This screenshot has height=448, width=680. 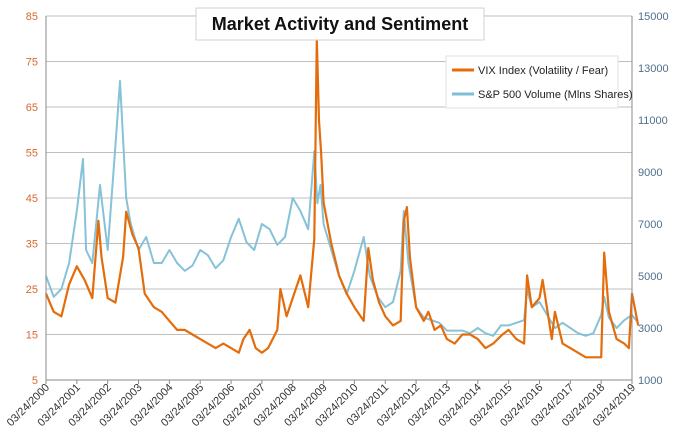 I want to click on chart-title: Market Activity and Sentiment, so click(x=340, y=24).